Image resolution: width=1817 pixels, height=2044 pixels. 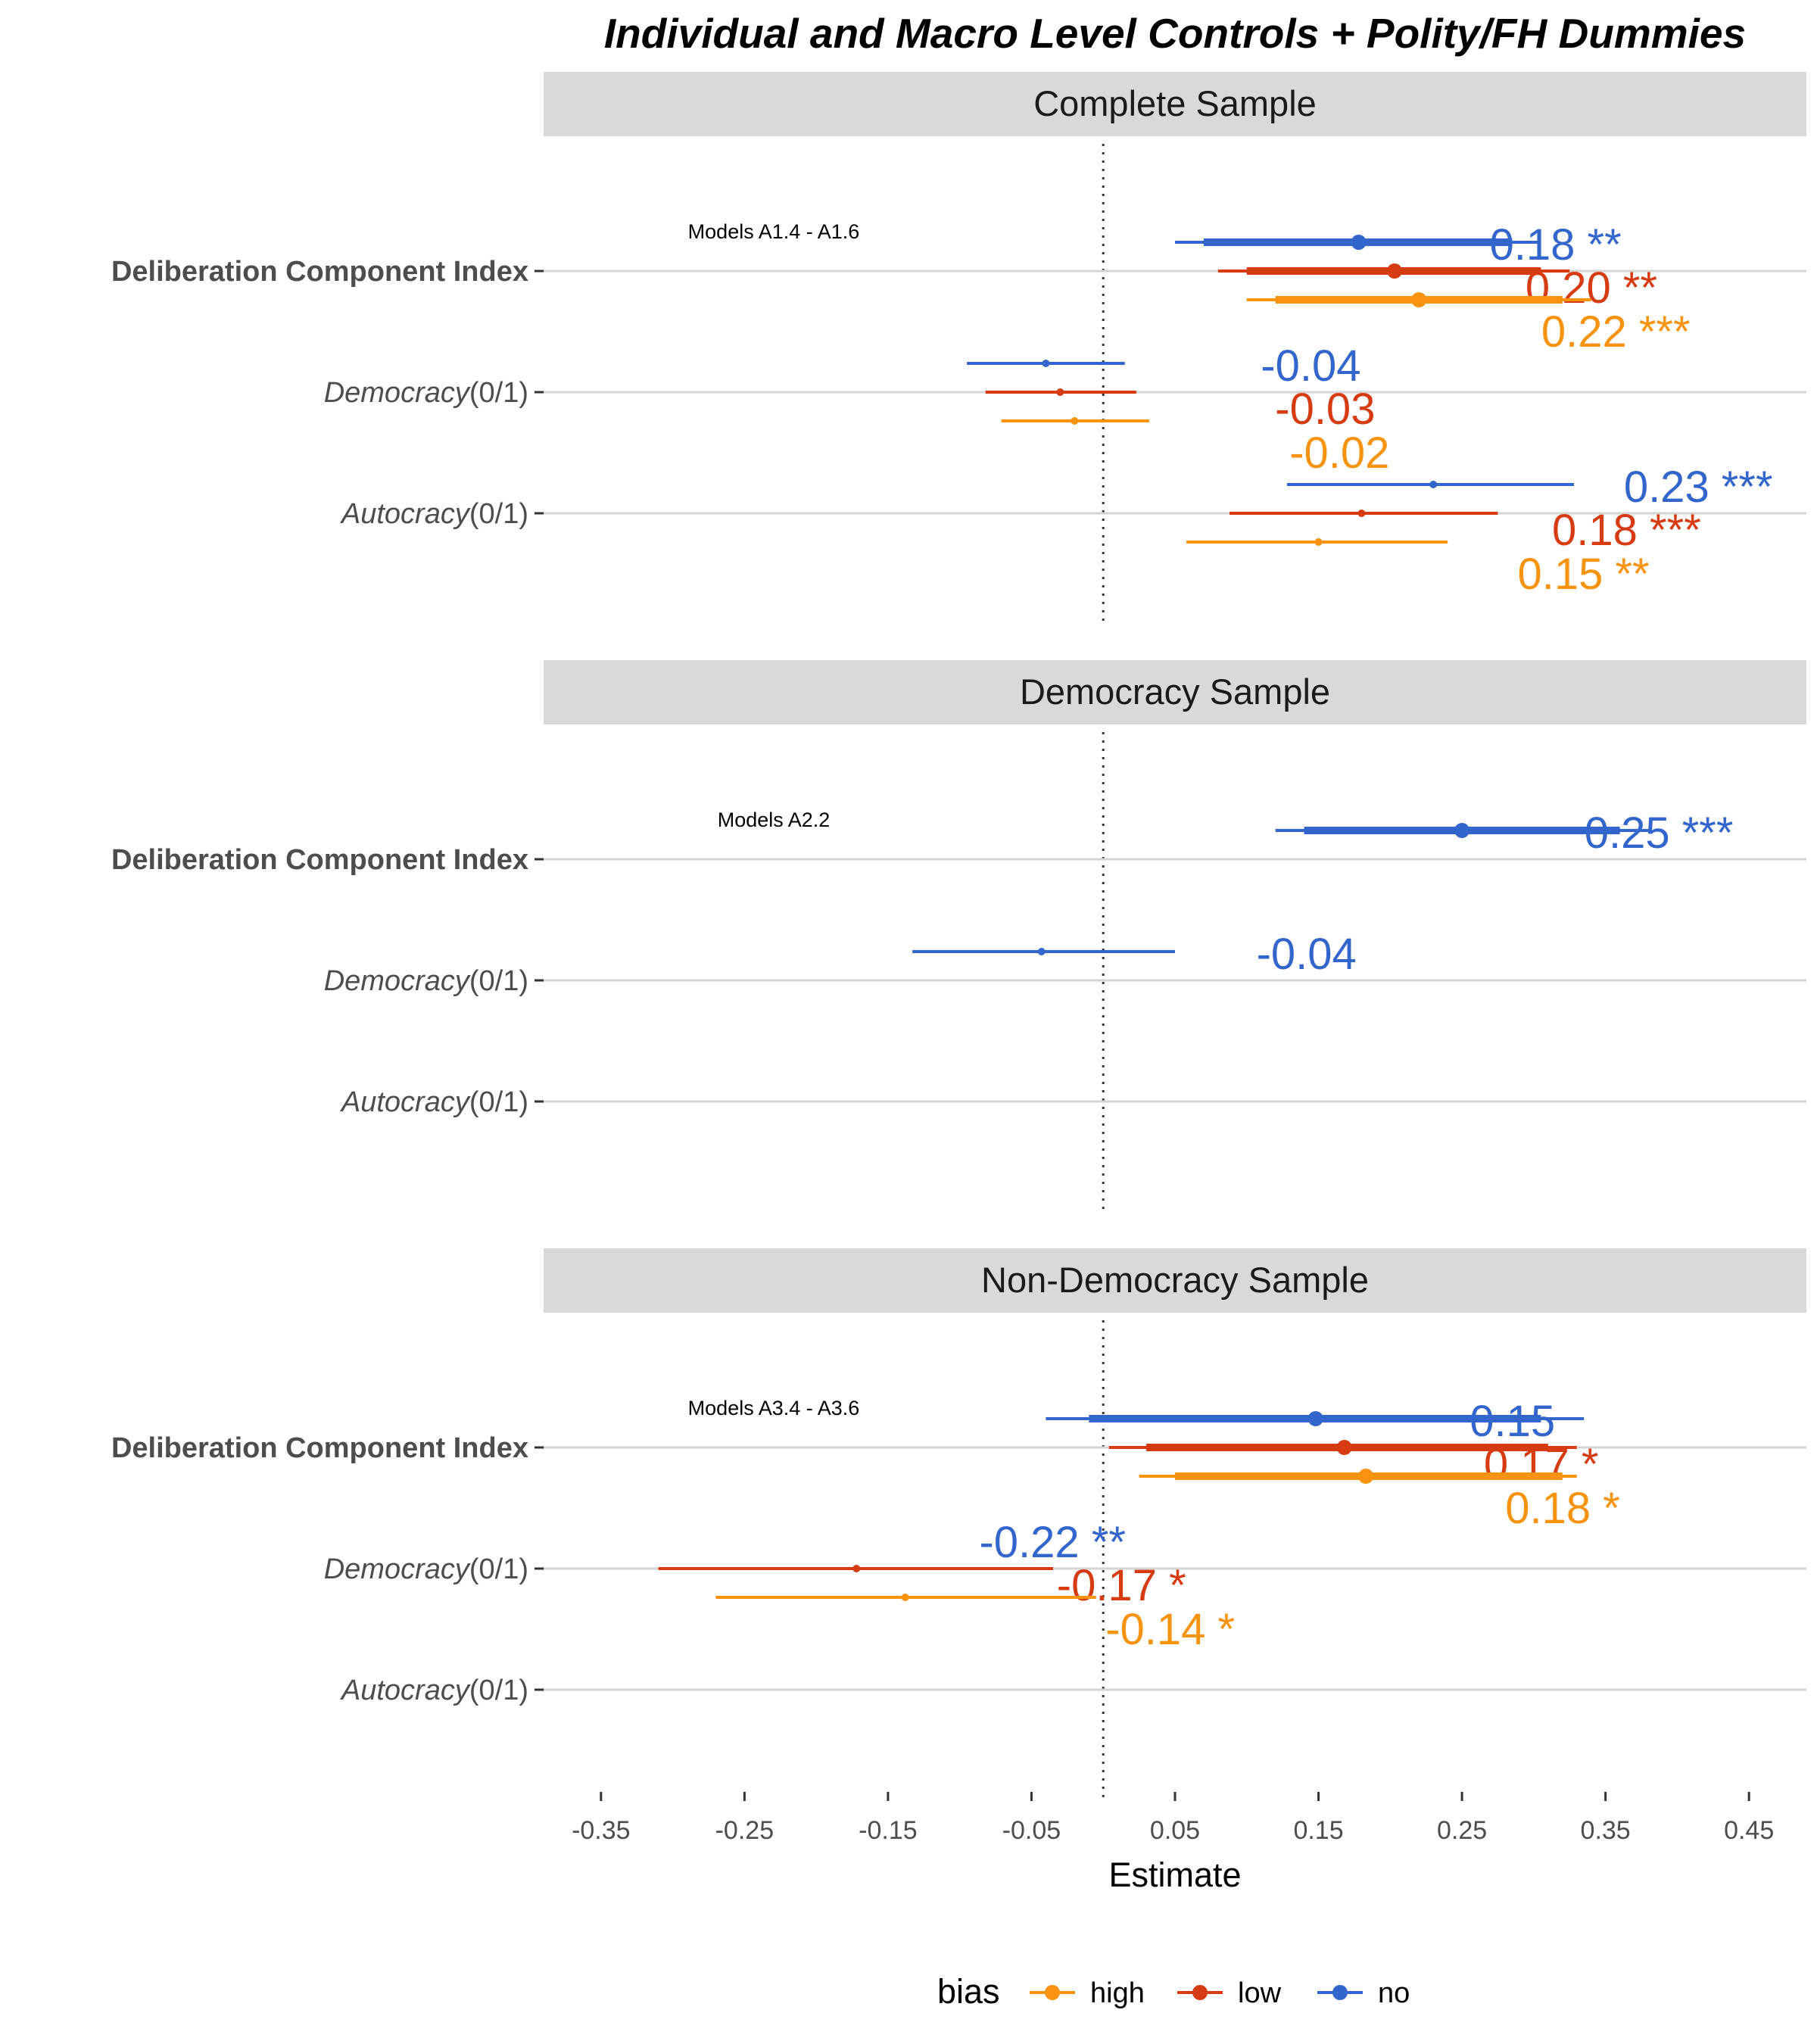 What do you see at coordinates (774, 1408) in the screenshot?
I see `model-annotation: Models A3.4 - A3.6` at bounding box center [774, 1408].